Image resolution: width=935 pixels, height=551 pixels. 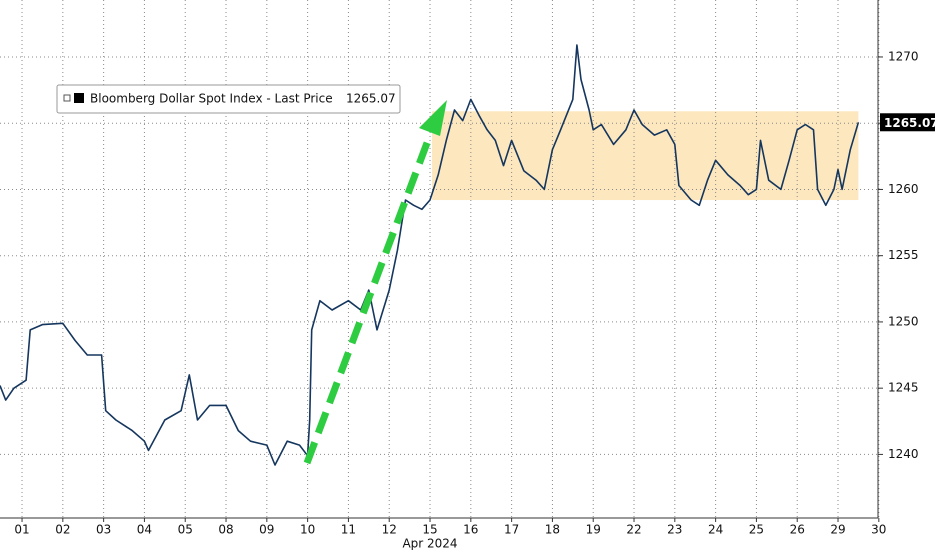 What do you see at coordinates (903, 56) in the screenshot?
I see `y-tick-label: 1270` at bounding box center [903, 56].